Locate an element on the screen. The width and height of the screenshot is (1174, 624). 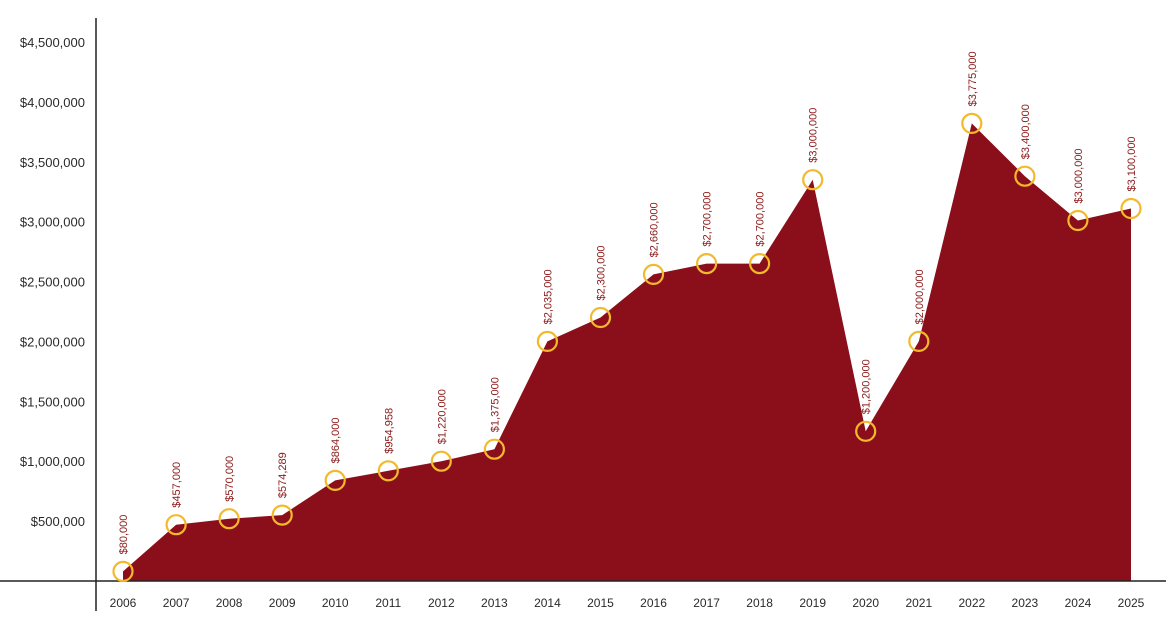
x-tick-label: 2024 is located at coordinates (1078, 603).